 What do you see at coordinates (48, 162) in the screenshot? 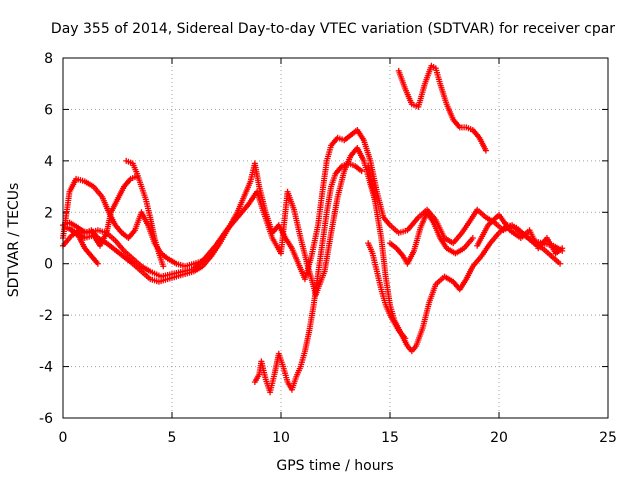
I see `y-tick-label: 4` at bounding box center [48, 162].